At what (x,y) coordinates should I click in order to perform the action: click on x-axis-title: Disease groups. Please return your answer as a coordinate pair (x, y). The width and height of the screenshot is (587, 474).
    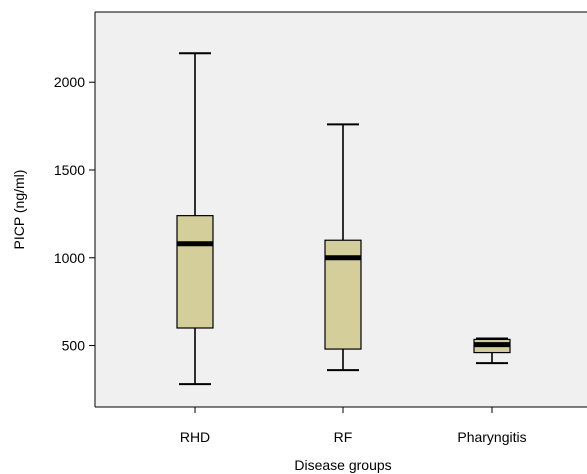
    Looking at the image, I should click on (342, 465).